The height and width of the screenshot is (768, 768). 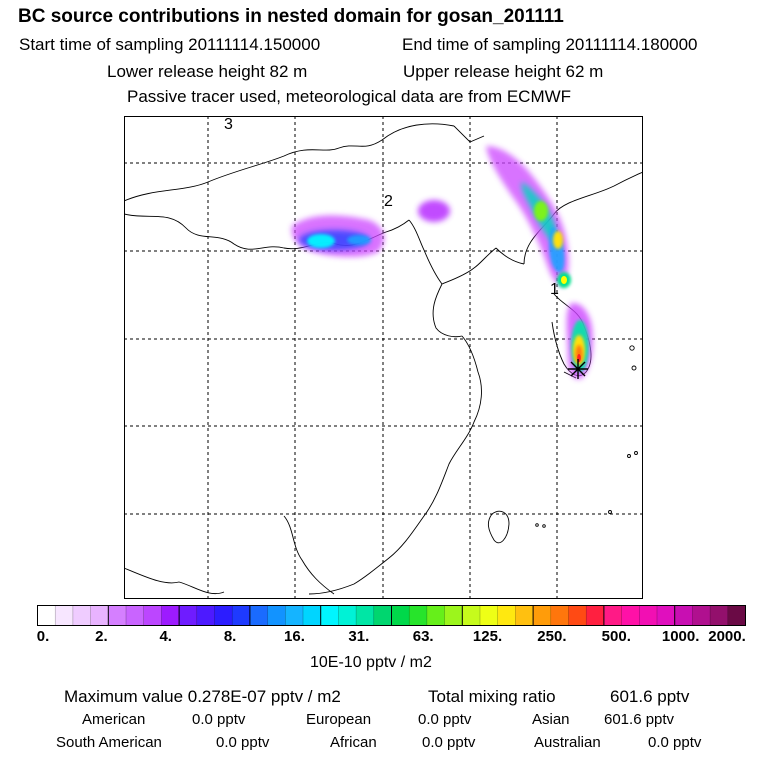 I want to click on plume-center, so click(x=434, y=211).